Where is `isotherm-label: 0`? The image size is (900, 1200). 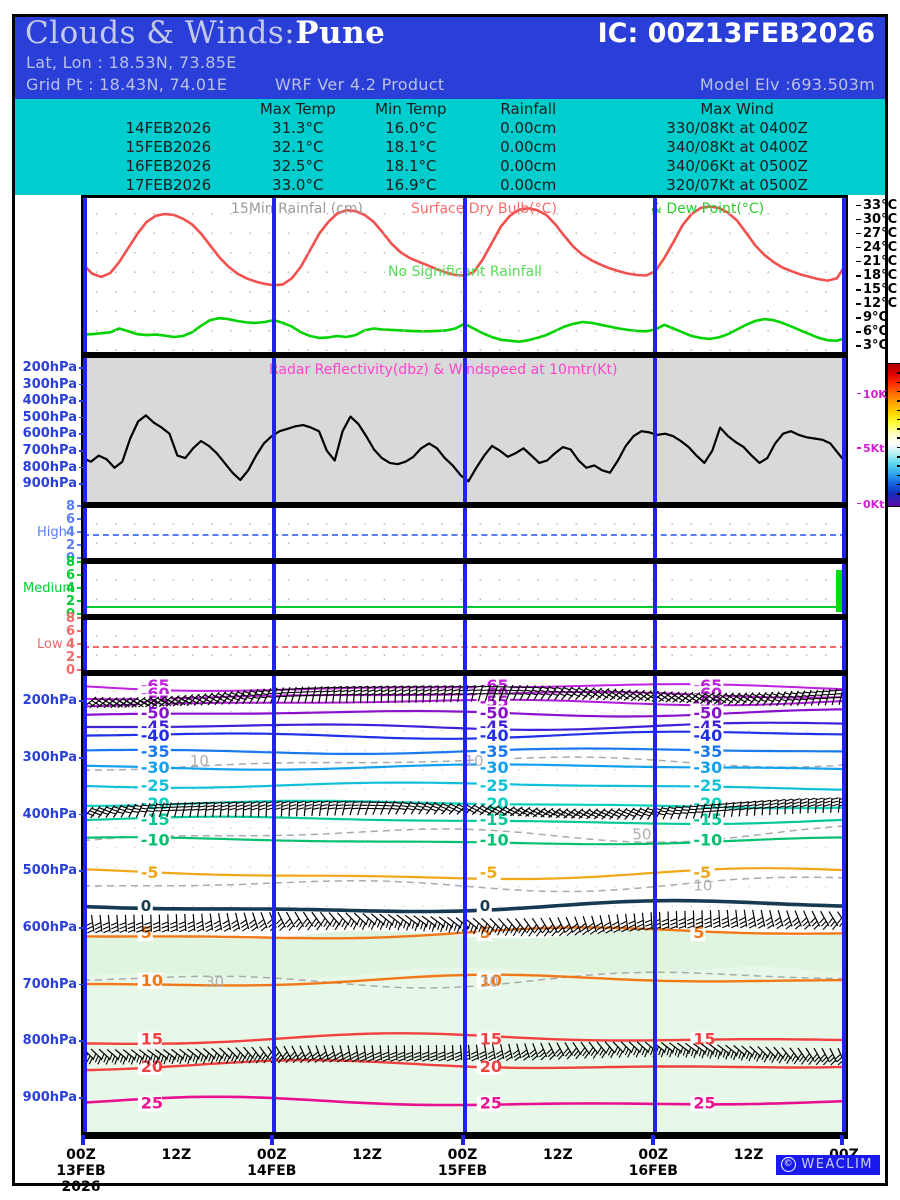
isotherm-label: 0 is located at coordinates (485, 906).